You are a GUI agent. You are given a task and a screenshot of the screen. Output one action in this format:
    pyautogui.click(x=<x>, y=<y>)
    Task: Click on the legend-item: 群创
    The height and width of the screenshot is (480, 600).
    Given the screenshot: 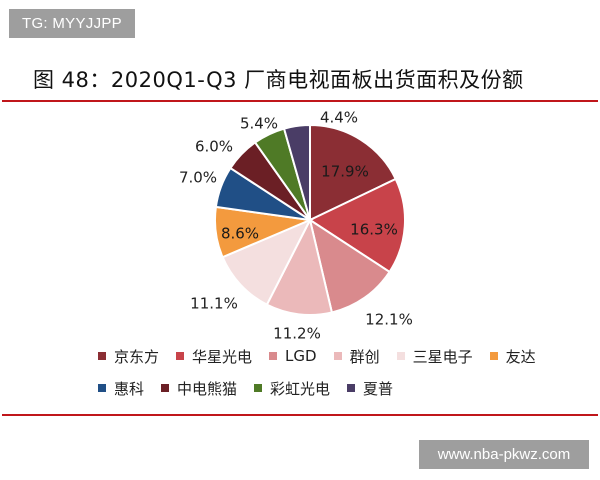 What is the action you would take?
    pyautogui.click(x=356, y=356)
    